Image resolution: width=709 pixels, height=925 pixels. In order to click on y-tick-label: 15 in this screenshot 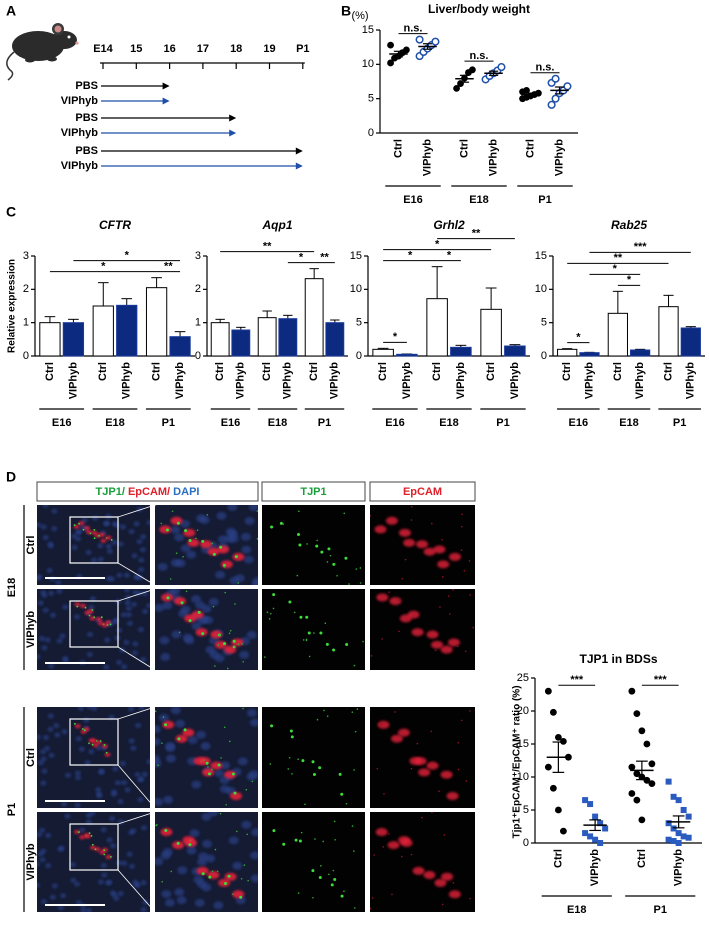, I will do `click(541, 256)`.